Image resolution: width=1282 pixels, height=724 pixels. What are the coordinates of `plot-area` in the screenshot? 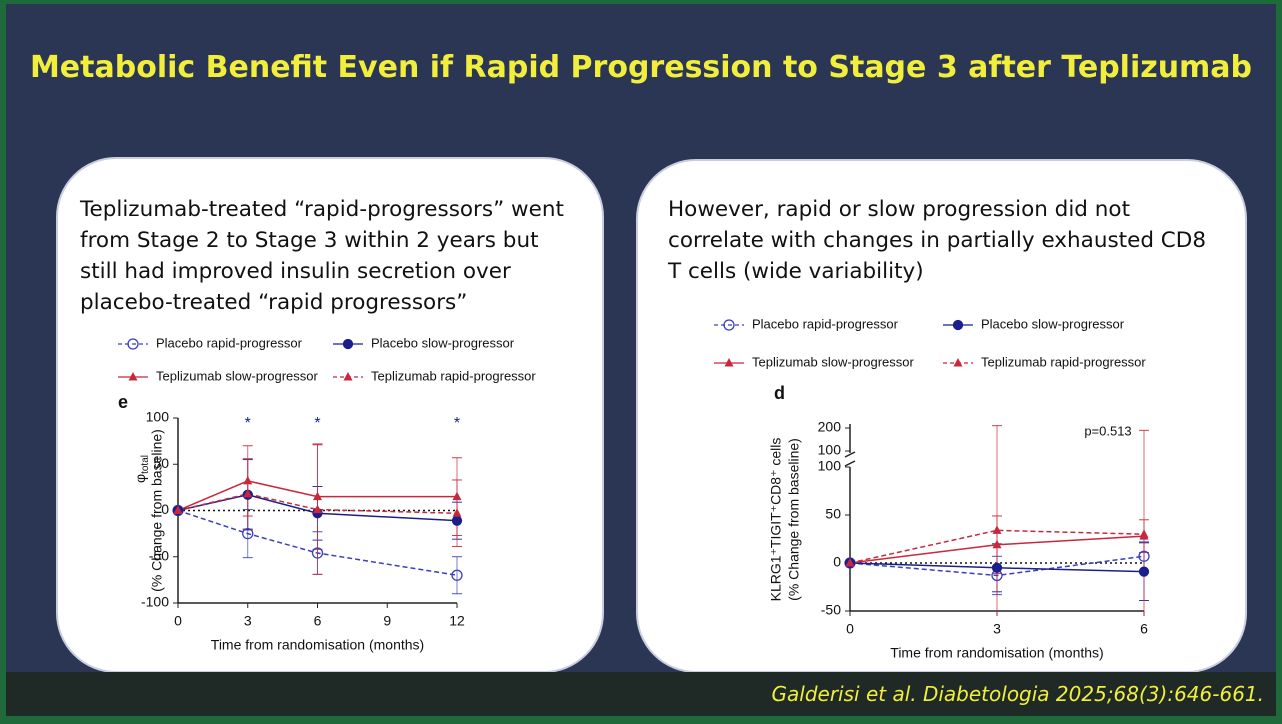 It's located at (317, 519).